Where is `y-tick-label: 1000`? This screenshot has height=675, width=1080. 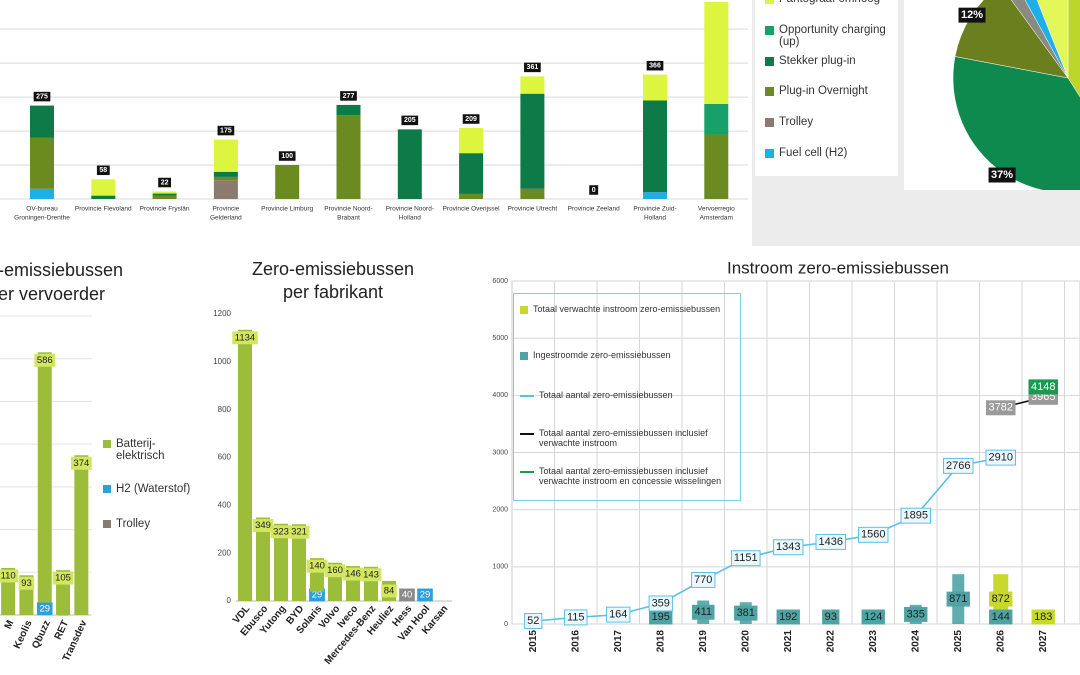
y-tick-label: 1000 is located at coordinates (500, 567).